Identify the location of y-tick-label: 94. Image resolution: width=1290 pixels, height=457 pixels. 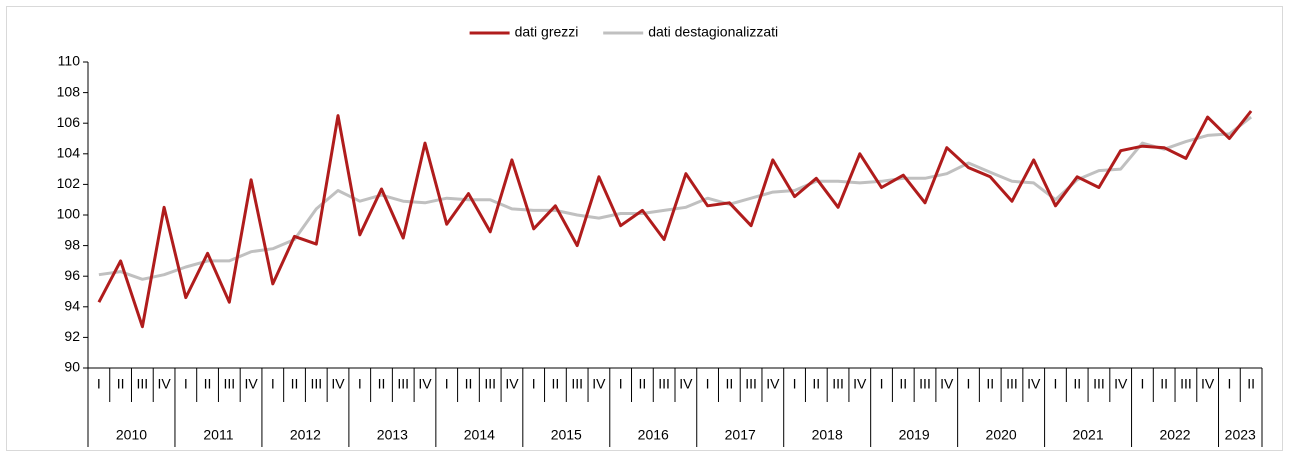
(72, 306).